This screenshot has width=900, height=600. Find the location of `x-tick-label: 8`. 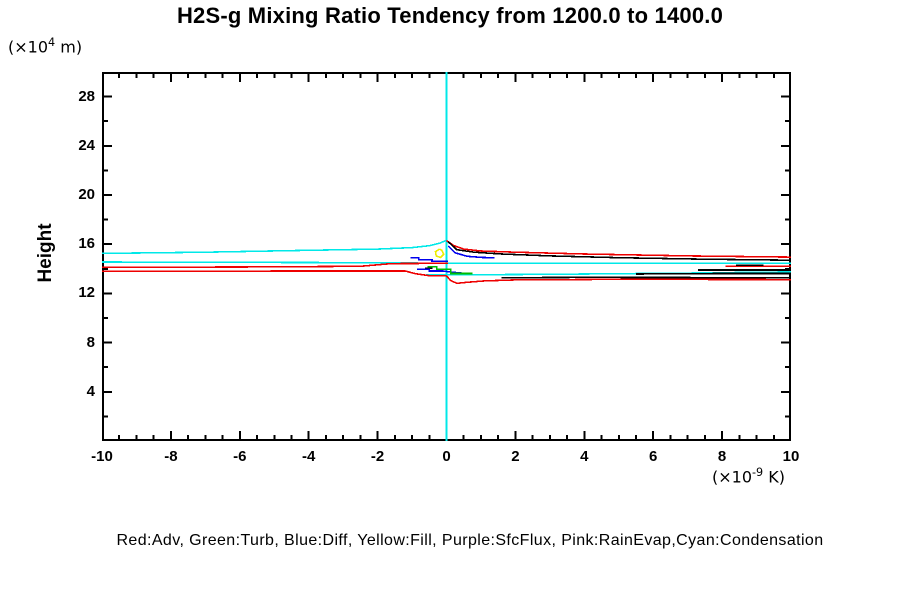

x-tick-label: 8 is located at coordinates (722, 456).